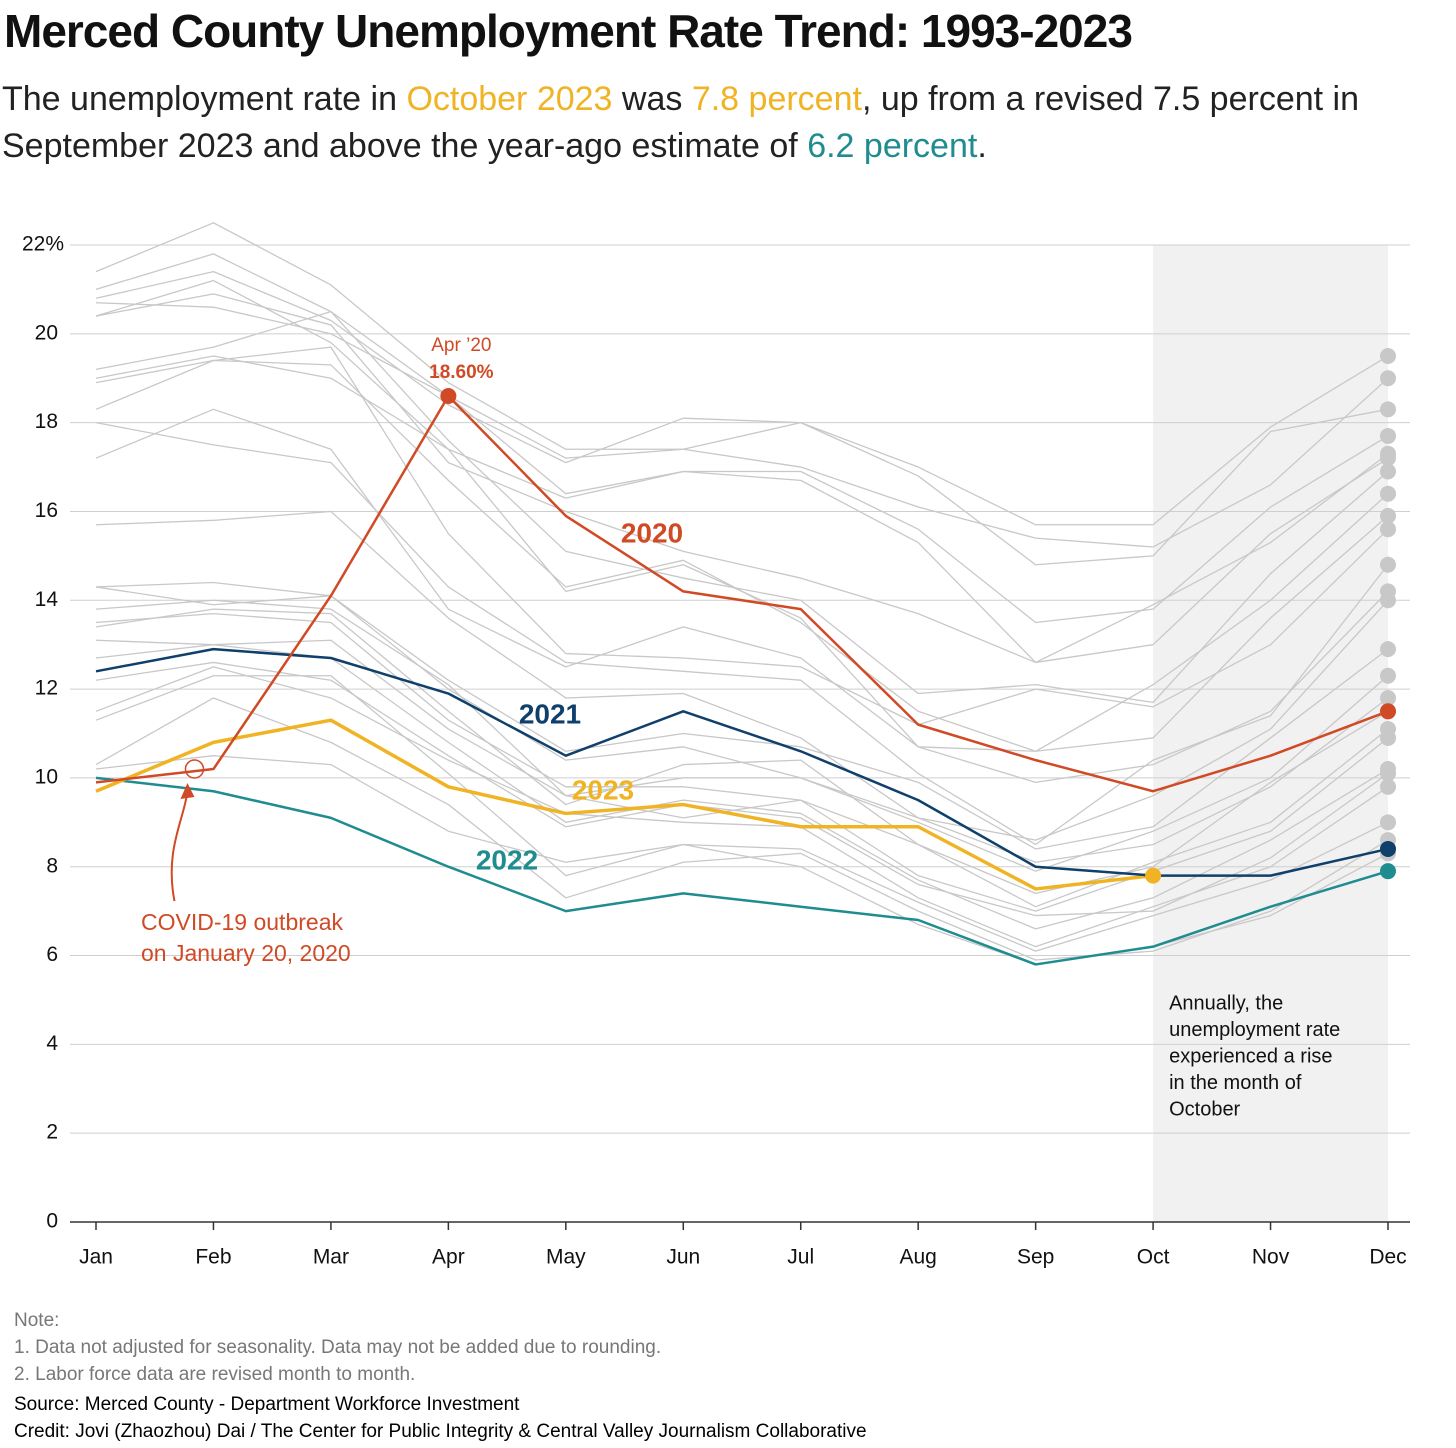  Describe the element at coordinates (1270, 733) in the screenshot. I see `shaded-region` at that location.